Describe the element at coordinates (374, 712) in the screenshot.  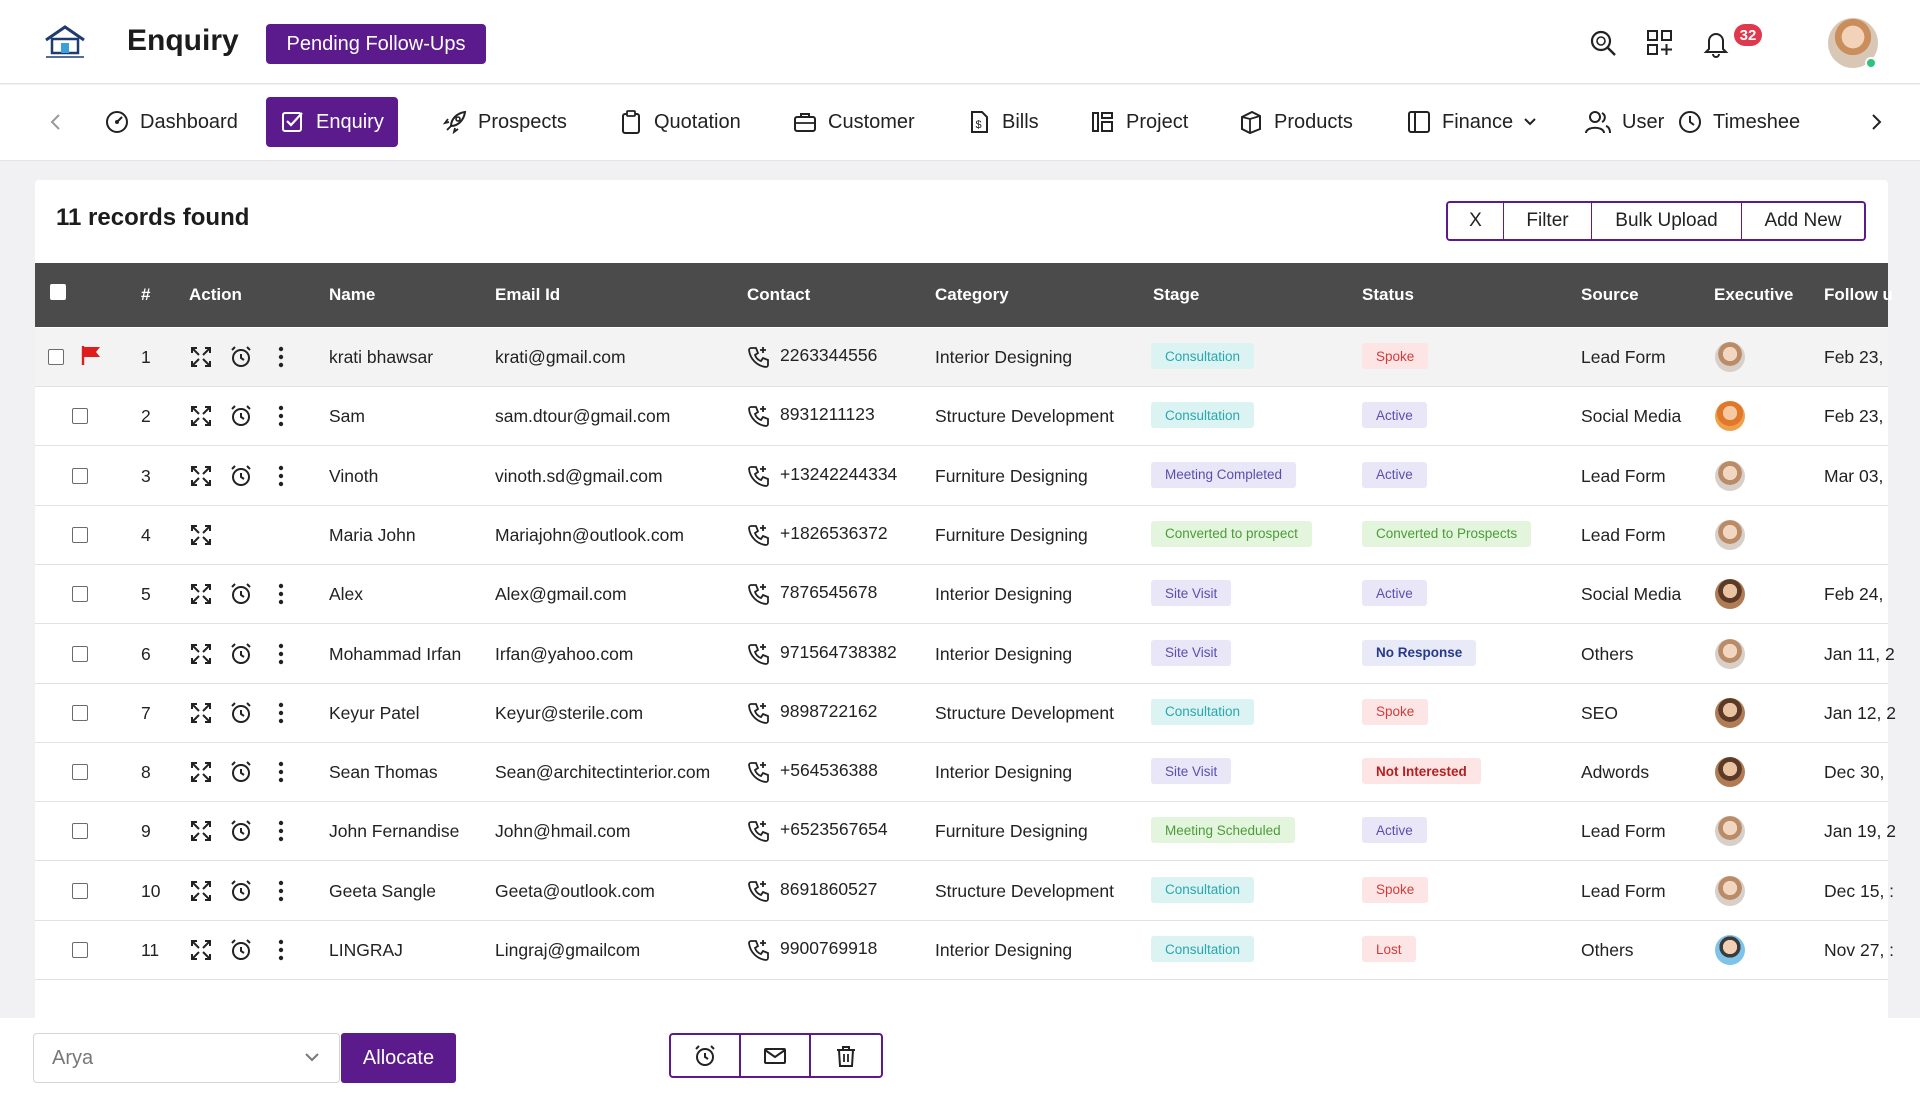
I see `enquiry-name: Keyur Patel` at that location.